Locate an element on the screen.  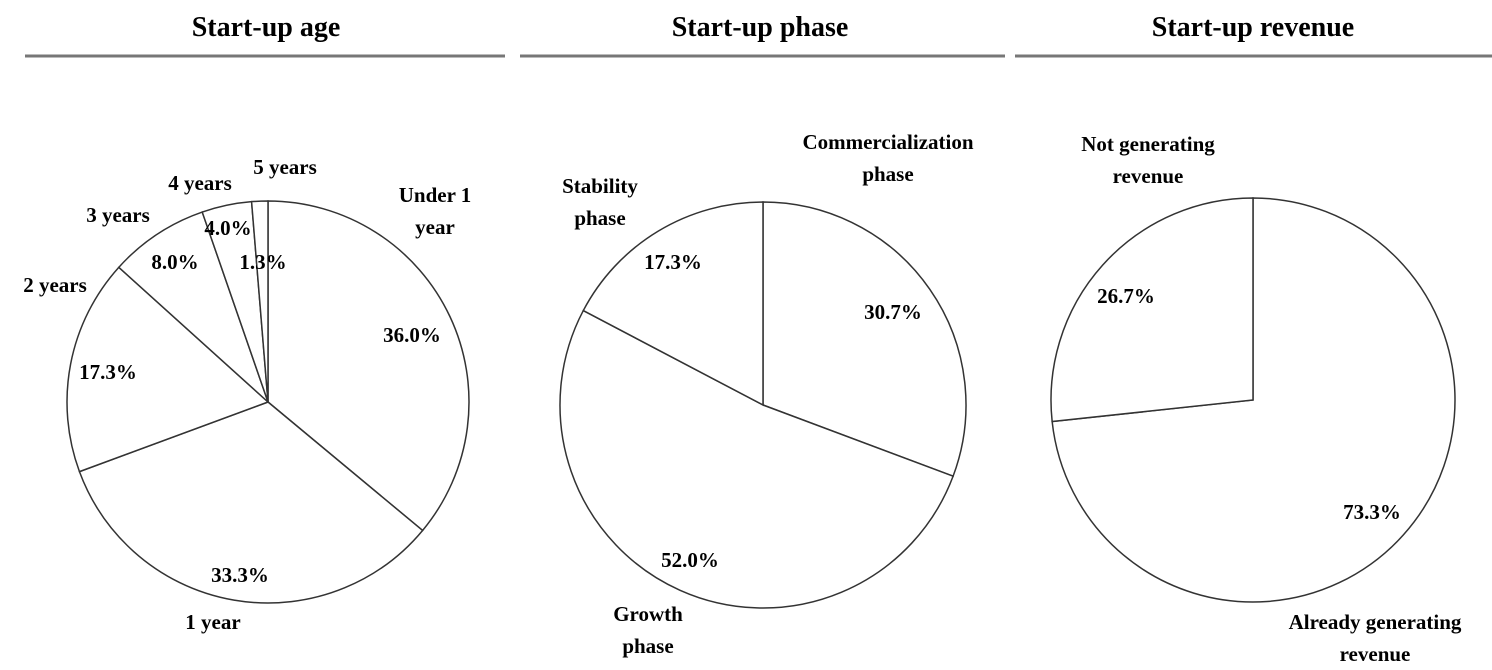
chart-title: Start-up age is located at coordinates (266, 27).